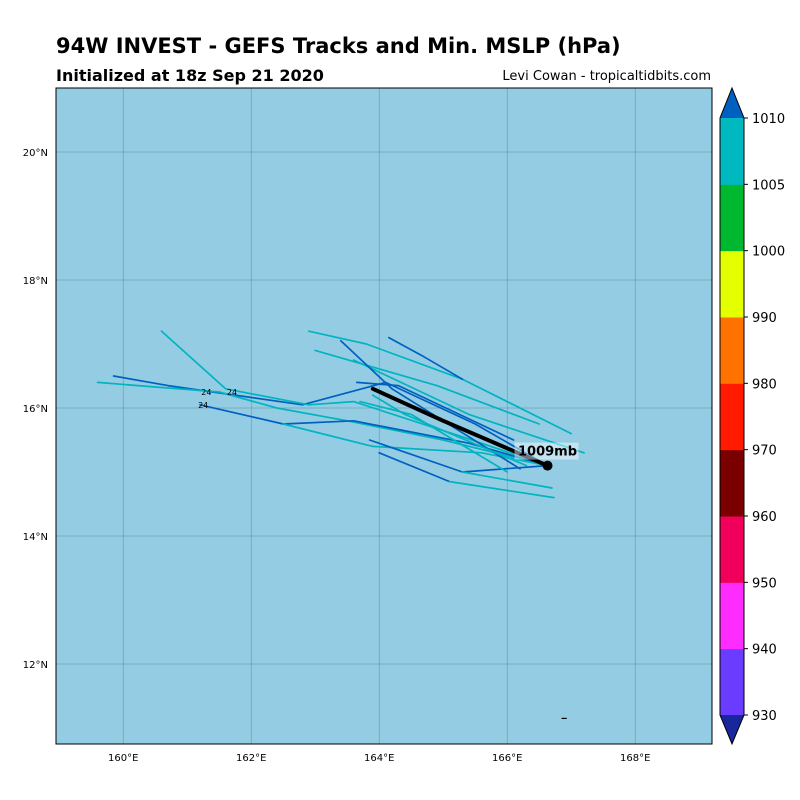 This screenshot has width=800, height=800. Describe the element at coordinates (764, 716) in the screenshot. I see `colorbar-level-label: 930` at that location.